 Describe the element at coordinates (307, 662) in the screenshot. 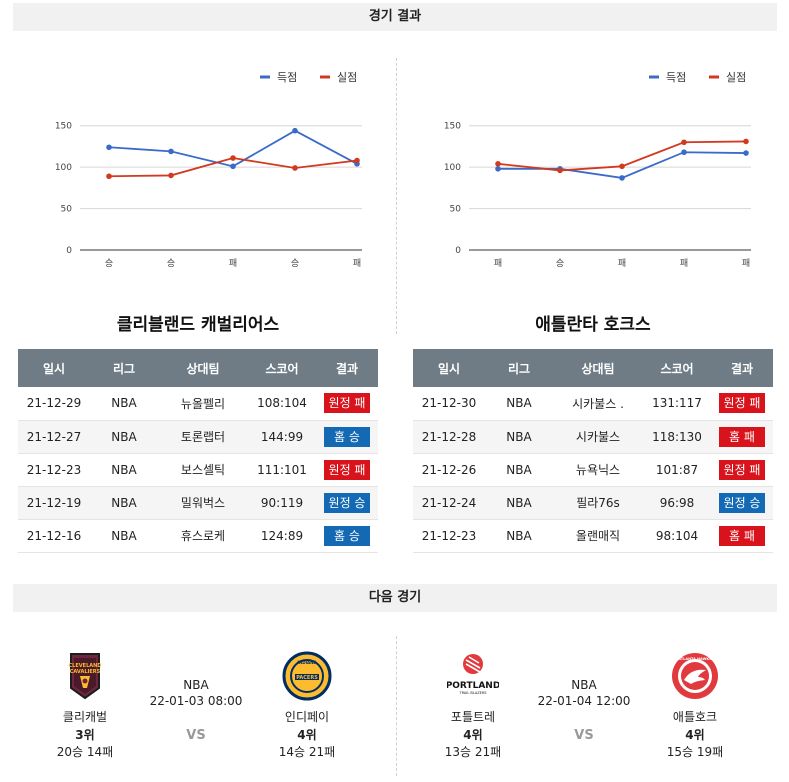

I see `svg-text: INDIANA` at that location.